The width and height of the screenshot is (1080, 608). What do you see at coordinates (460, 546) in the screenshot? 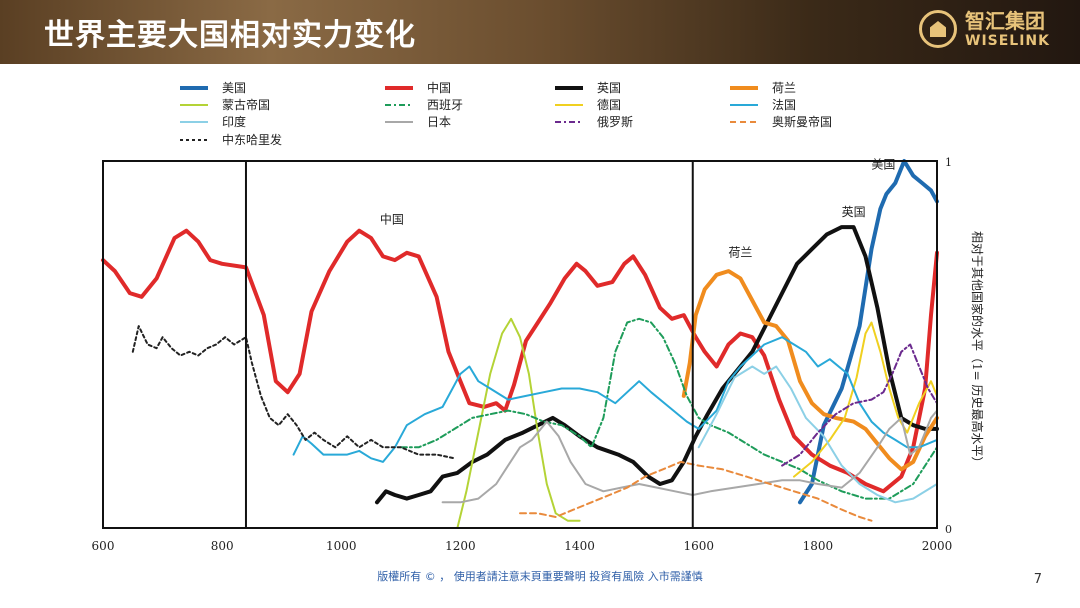
I see `x-tick-label: 1200` at bounding box center [460, 546].